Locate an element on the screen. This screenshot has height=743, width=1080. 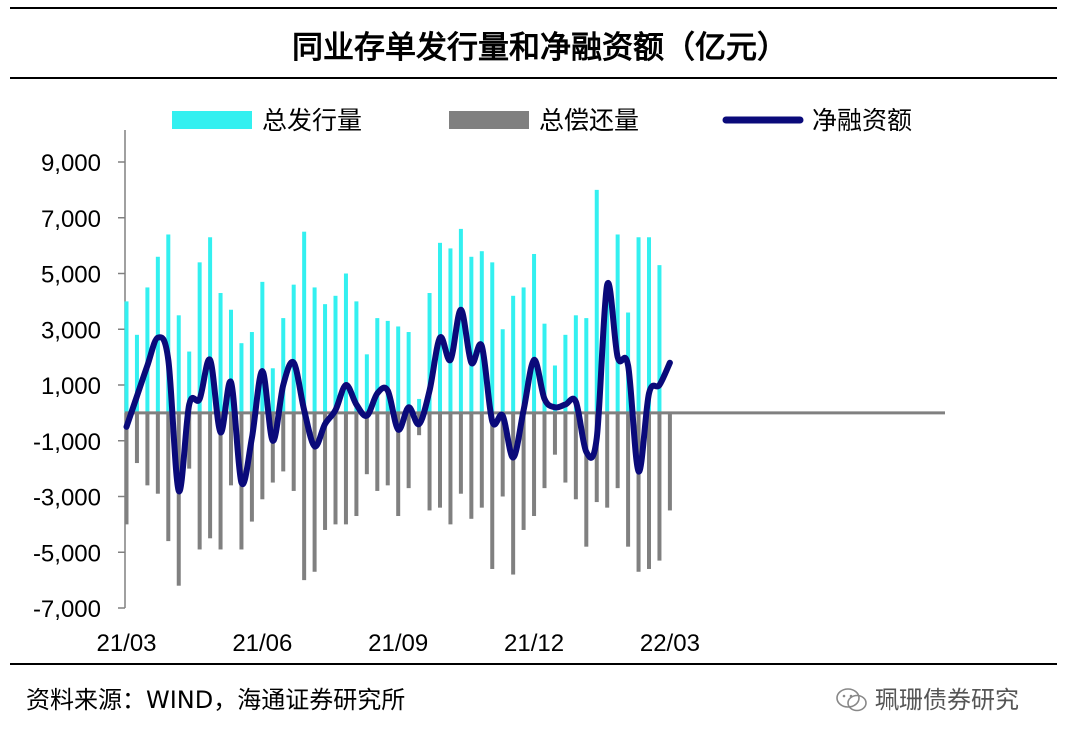
title-rule is located at coordinates (533, 78).